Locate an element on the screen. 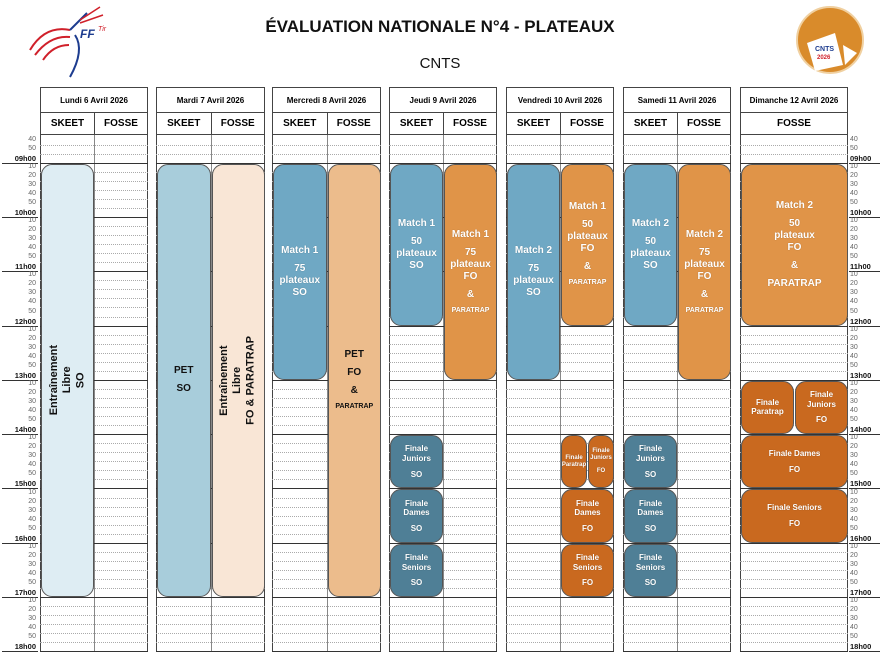 The height and width of the screenshot is (658, 880). event-block: PET SO is located at coordinates (184, 380).